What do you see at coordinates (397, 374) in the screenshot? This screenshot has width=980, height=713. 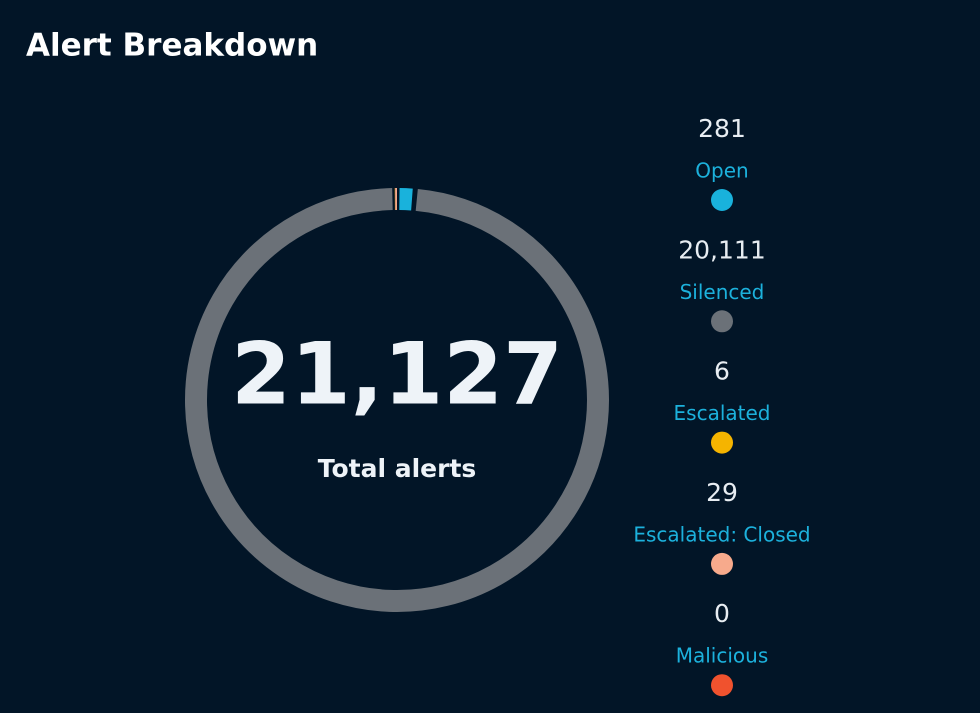 I see `total-value: 21,127` at bounding box center [397, 374].